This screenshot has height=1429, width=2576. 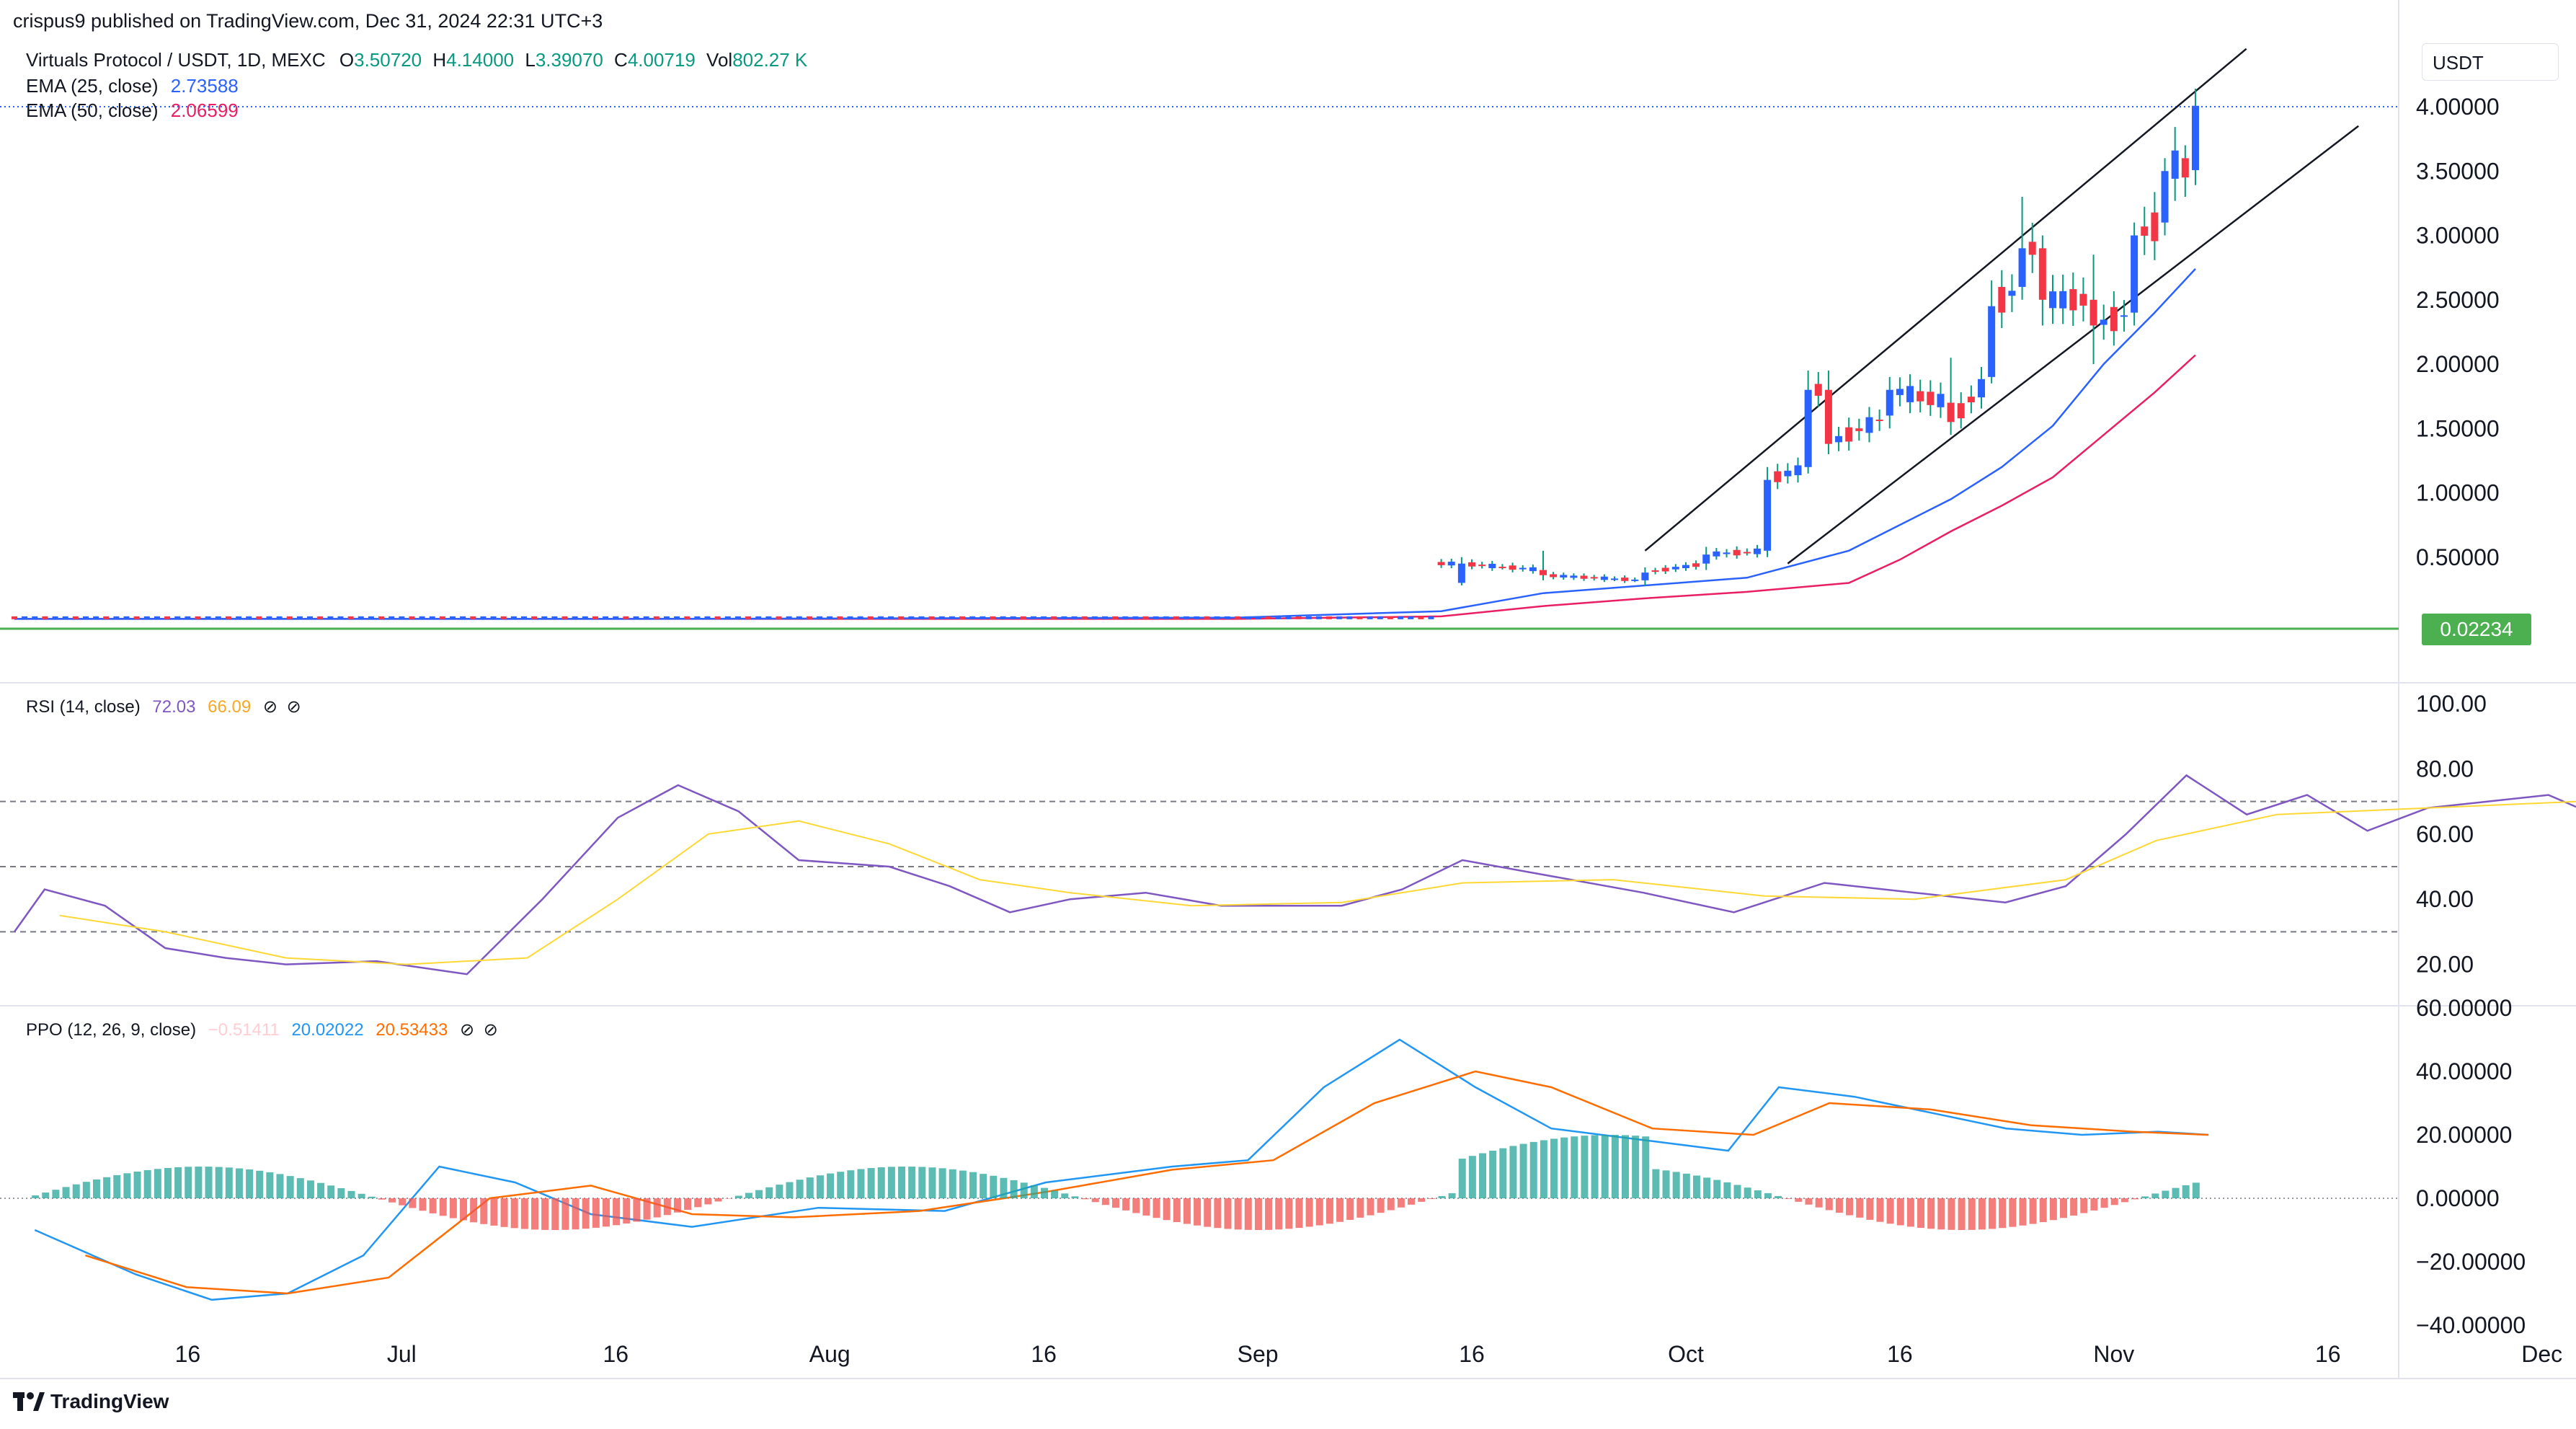 I want to click on ppo-hide-icon: ⊘, so click(x=467, y=1030).